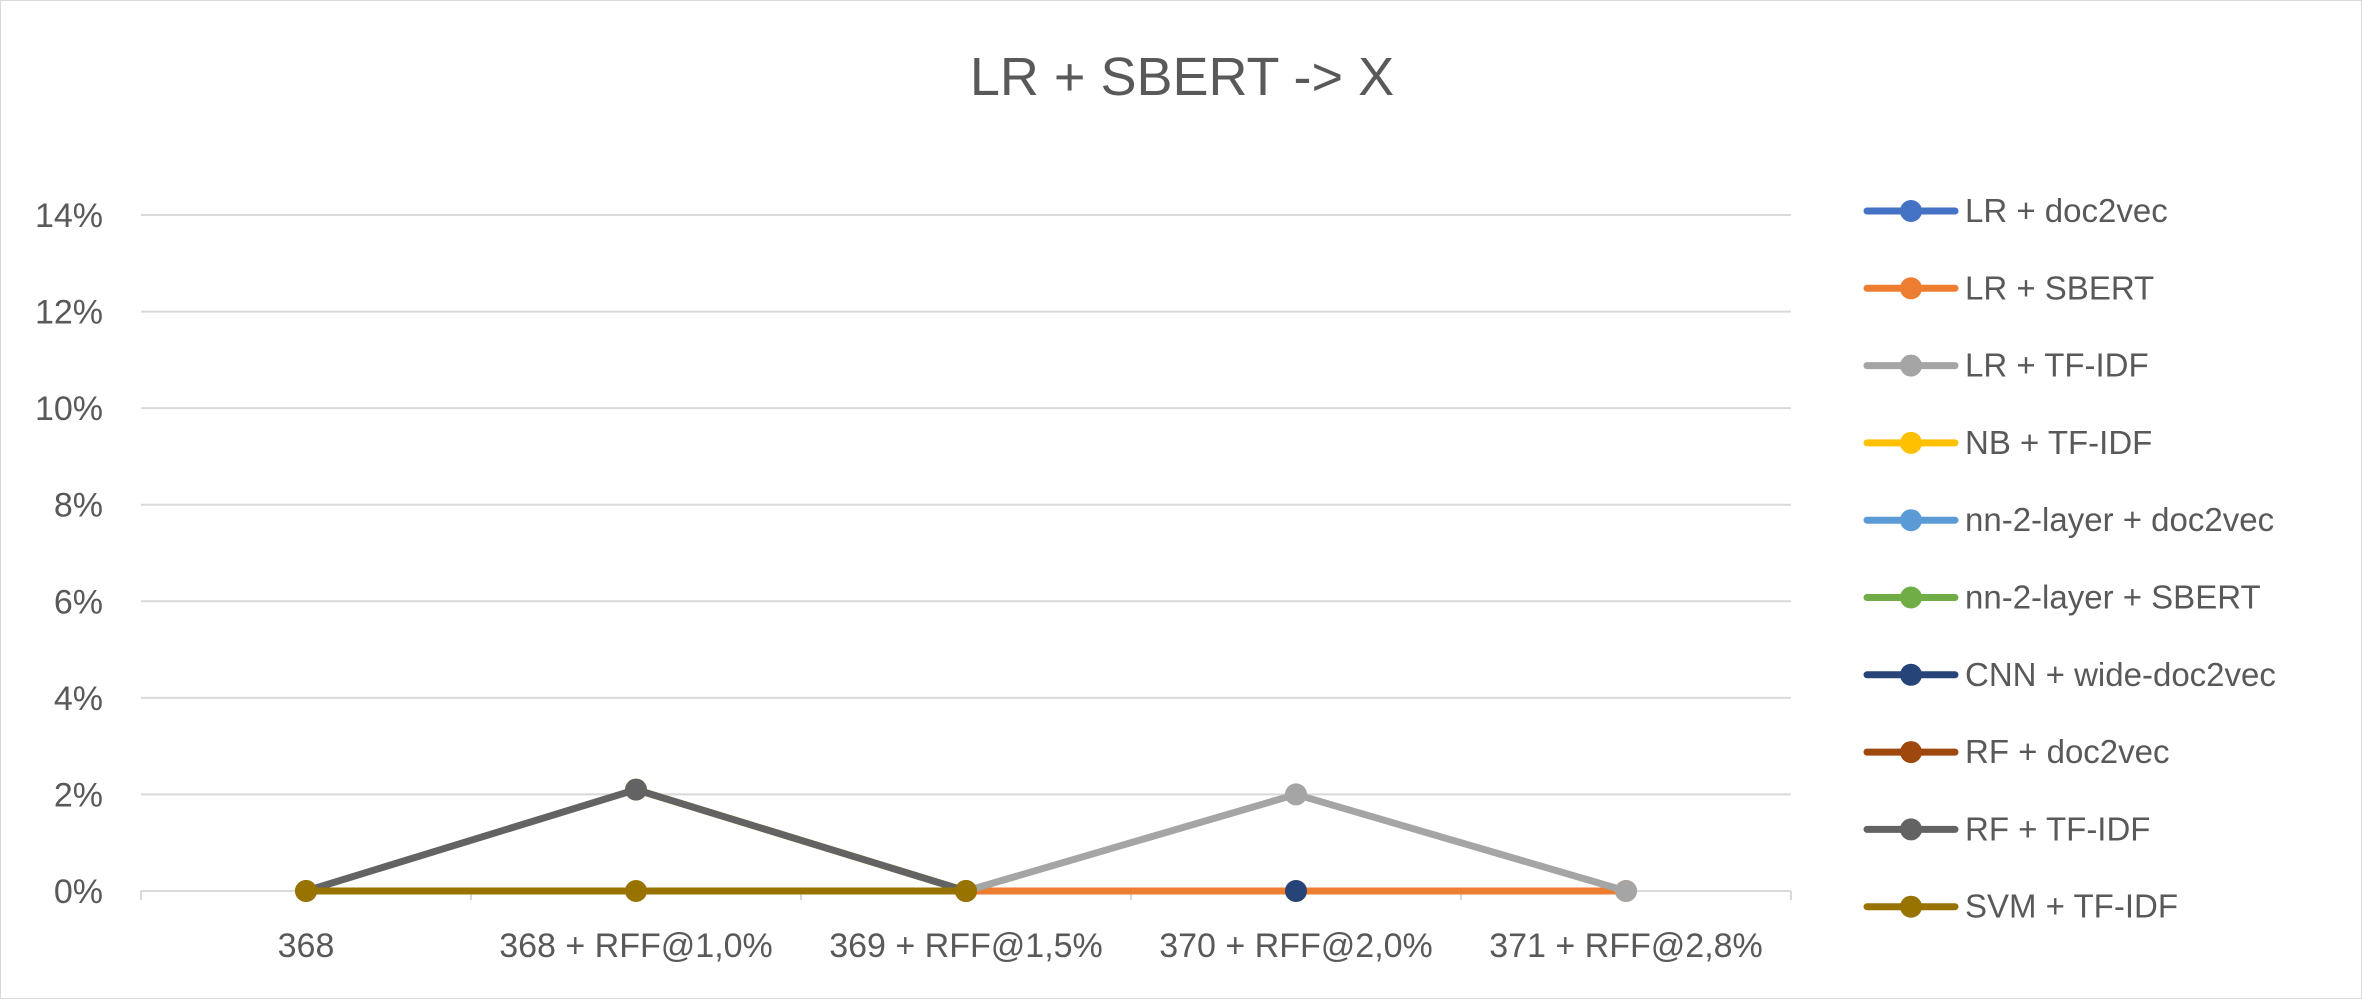 The image size is (2362, 1000). Describe the element at coordinates (2059, 287) in the screenshot. I see `legend-label: LR + SBERT` at that location.